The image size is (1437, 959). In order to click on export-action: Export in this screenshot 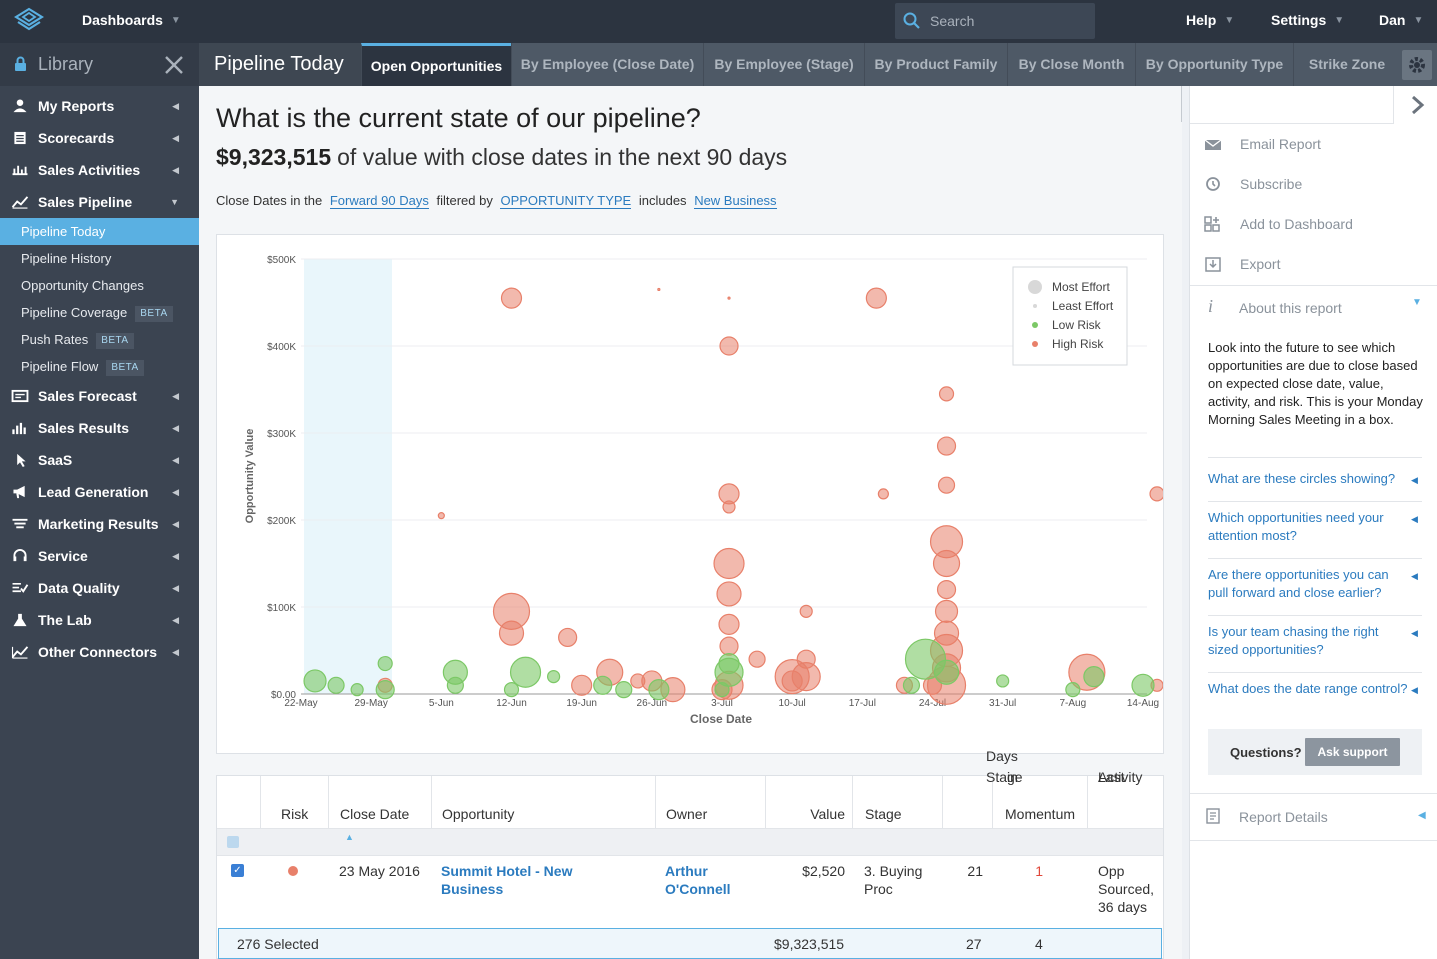, I will do `click(1260, 264)`.